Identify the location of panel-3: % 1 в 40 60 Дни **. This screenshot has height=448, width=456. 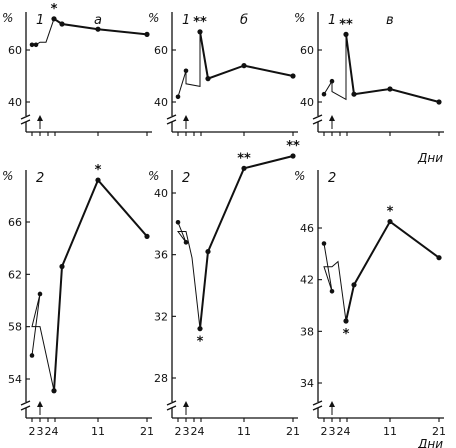
(369, 88).